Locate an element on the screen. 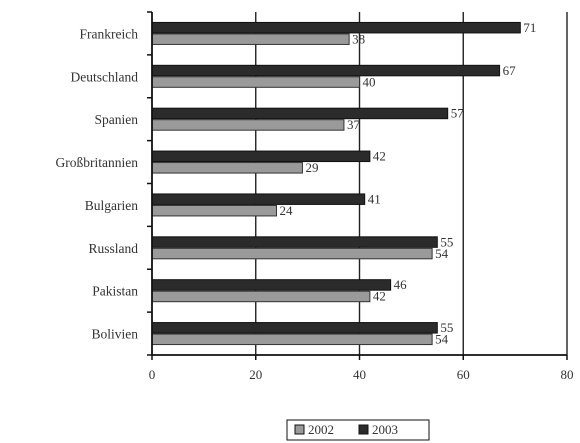 This screenshot has height=443, width=580. bar-2003-bolivien is located at coordinates (294, 328).